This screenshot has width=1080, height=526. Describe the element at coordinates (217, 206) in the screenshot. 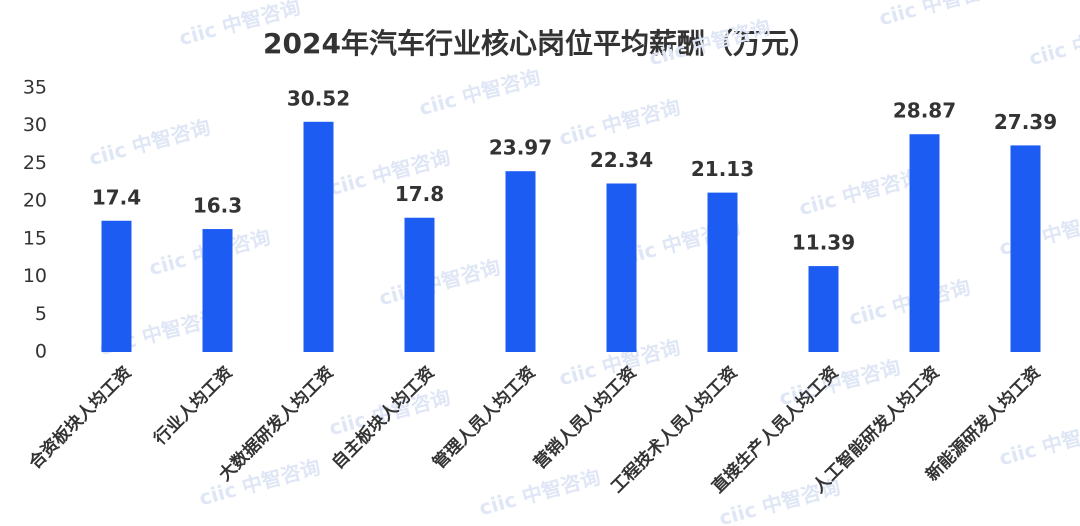

I see `data-label: 16.3` at that location.